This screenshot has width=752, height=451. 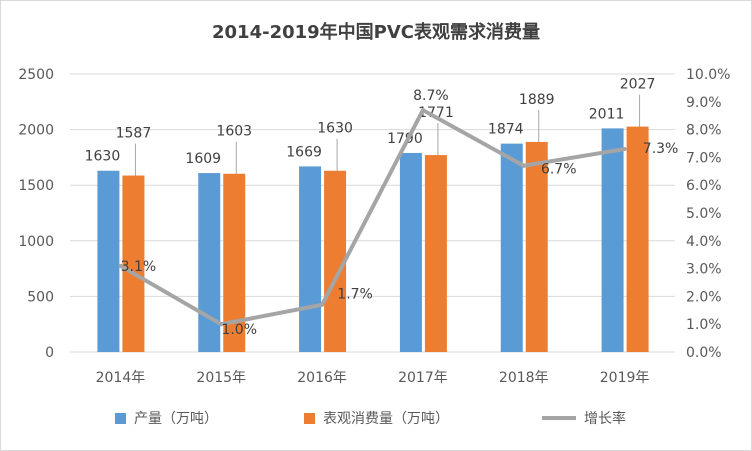 I want to click on data-label-production: 1669, so click(x=304, y=152).